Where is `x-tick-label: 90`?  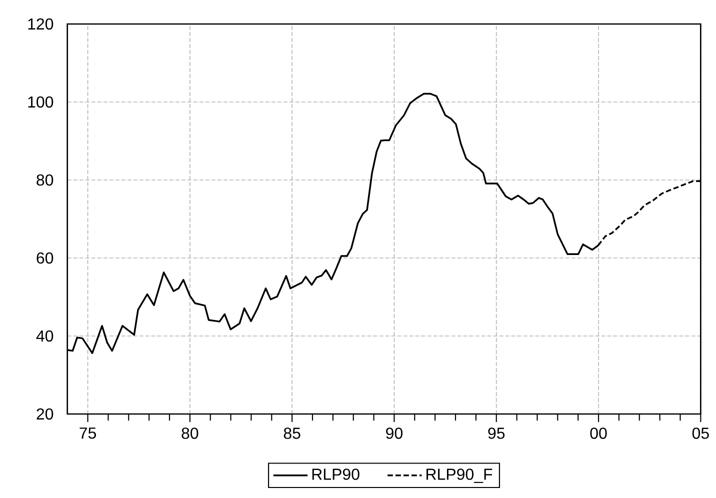 x-tick-label: 90 is located at coordinates (394, 433).